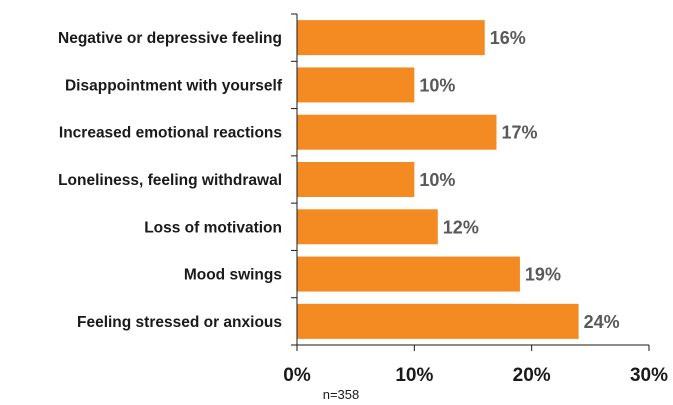 Image resolution: width=673 pixels, height=405 pixels. What do you see at coordinates (170, 180) in the screenshot?
I see `category-label: Loneliness, feeling withdrawal` at bounding box center [170, 180].